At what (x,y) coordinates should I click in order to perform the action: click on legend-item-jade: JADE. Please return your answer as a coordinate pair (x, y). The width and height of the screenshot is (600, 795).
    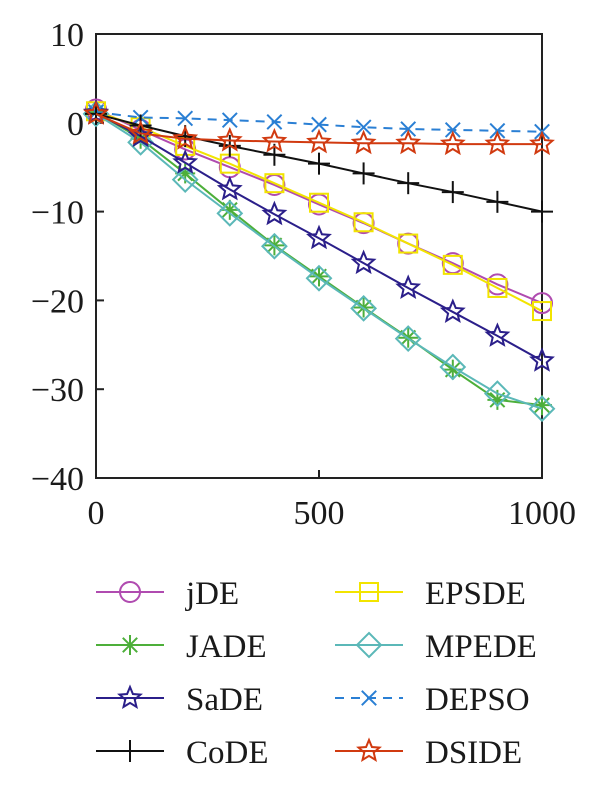
    Looking at the image, I should click on (181, 647).